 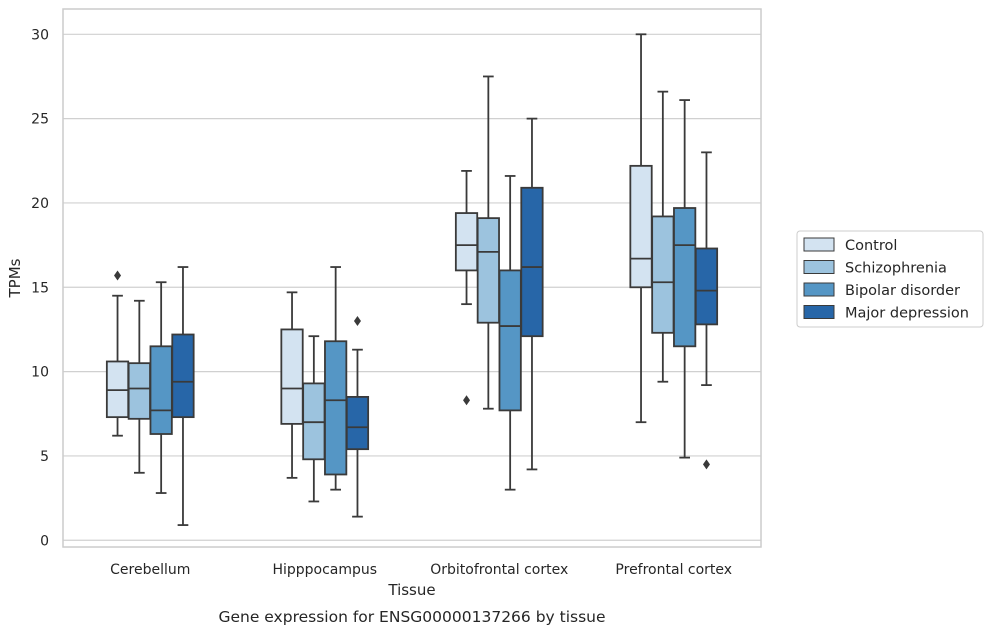 I want to click on legend-item: Major depression, so click(x=886, y=313).